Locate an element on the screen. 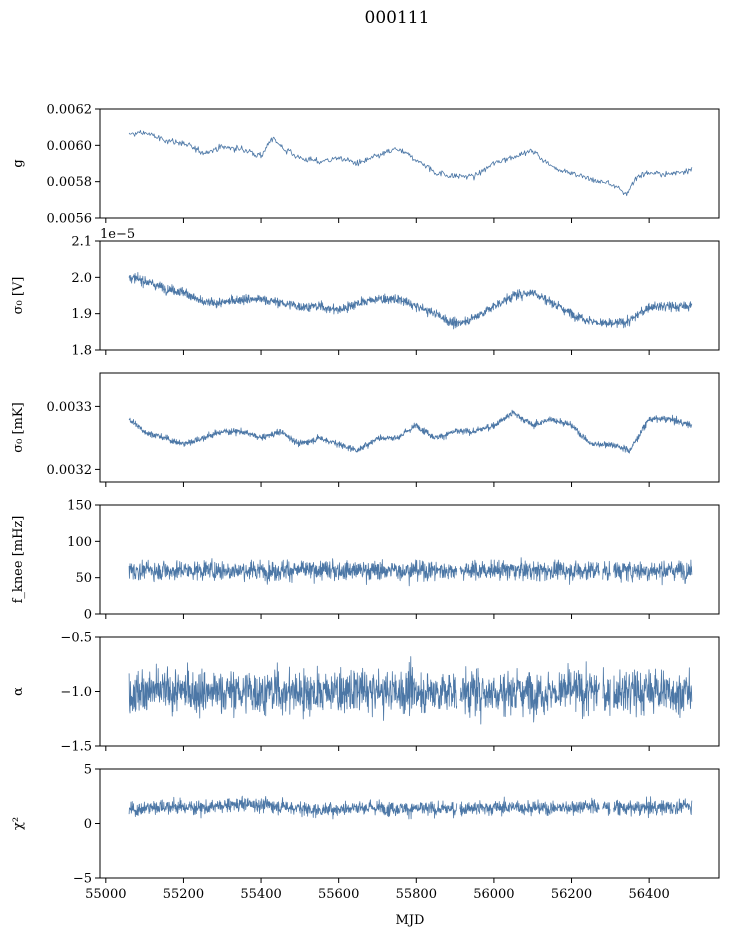 The width and height of the screenshot is (729, 936). x-tick-label-4: 55800 is located at coordinates (416, 894).